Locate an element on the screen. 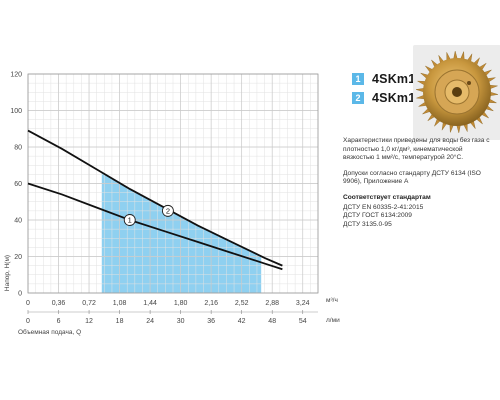 Image resolution: width=500 pixels, height=400 pixels. x-bottom-tick-label: 42 is located at coordinates (242, 321).